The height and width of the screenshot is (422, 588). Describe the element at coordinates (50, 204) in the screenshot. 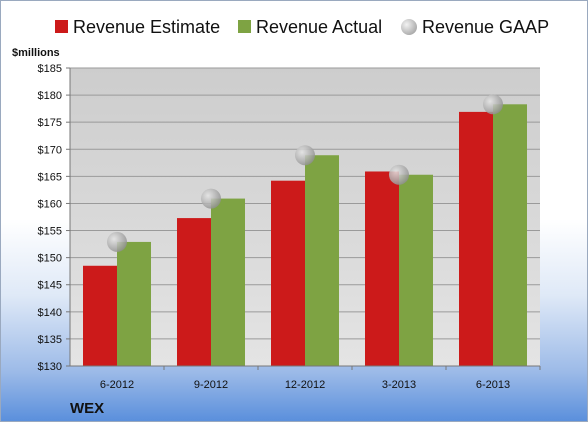

I see `y-tick-label: $160` at that location.